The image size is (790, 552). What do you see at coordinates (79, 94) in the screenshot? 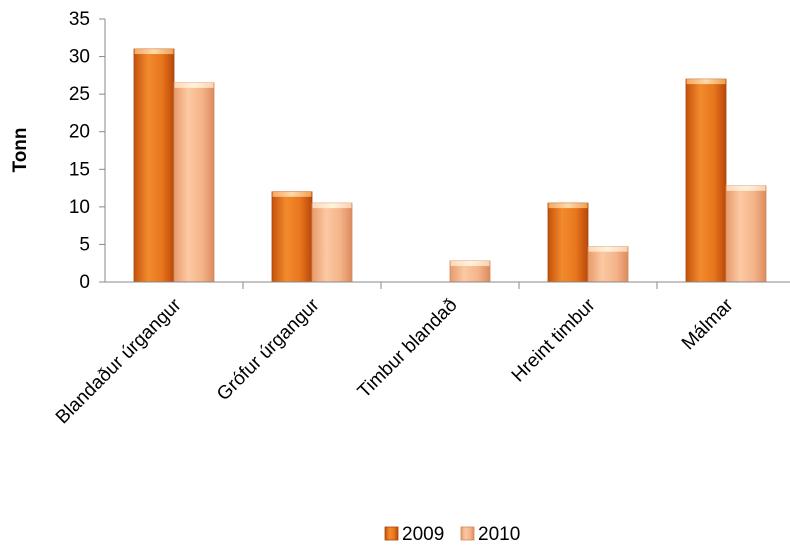
I see `y-tick-label: 25` at bounding box center [79, 94].